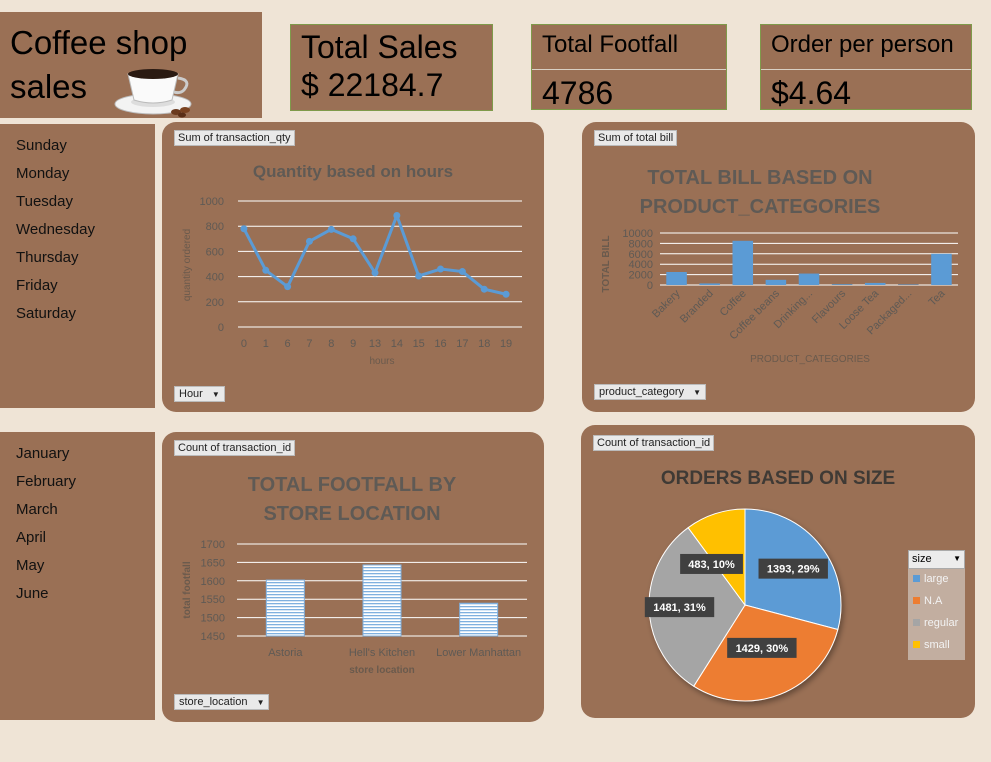 The image size is (991, 762). I want to click on legend-label: regular, so click(941, 623).